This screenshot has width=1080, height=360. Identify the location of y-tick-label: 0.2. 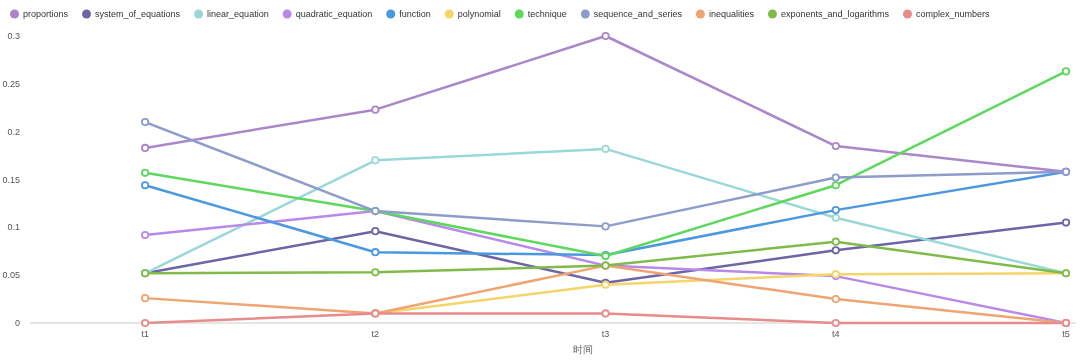
(13, 131).